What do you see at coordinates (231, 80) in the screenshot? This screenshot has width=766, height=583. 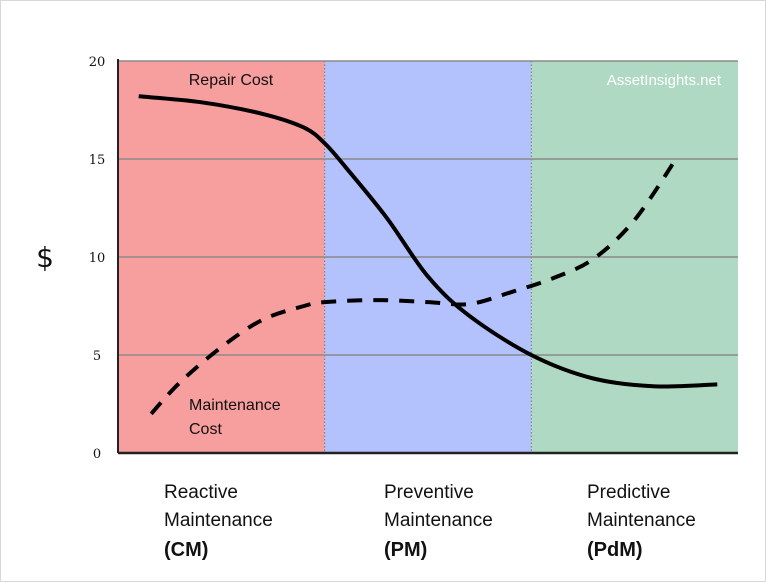 I see `repair-cost-label: Repair Cost` at bounding box center [231, 80].